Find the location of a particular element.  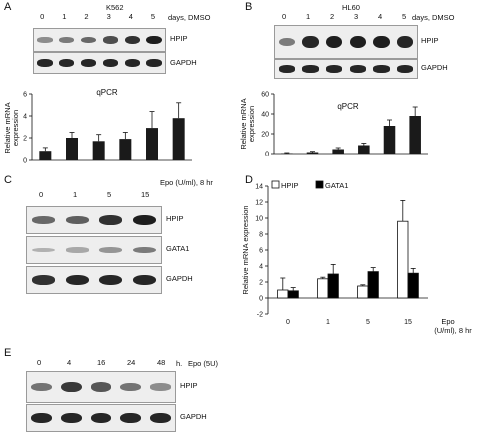

panel-d-legend-swatch-gata1 is located at coordinates (319, 184).